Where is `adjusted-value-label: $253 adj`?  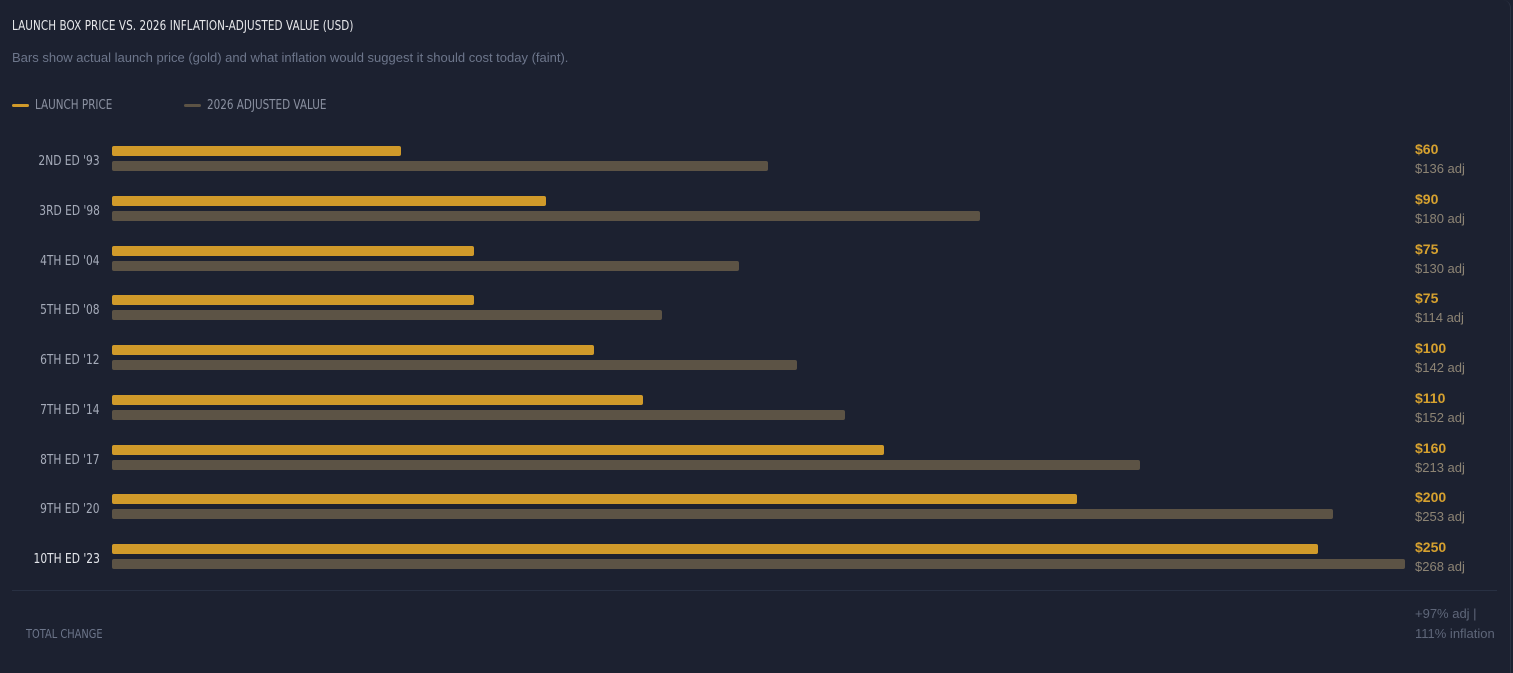
adjusted-value-label: $253 adj is located at coordinates (1440, 517).